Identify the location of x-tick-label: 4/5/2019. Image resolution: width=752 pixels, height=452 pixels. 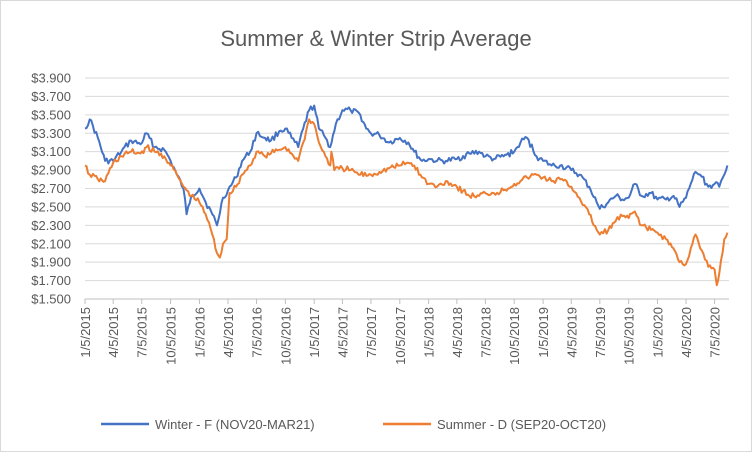
(571, 332).